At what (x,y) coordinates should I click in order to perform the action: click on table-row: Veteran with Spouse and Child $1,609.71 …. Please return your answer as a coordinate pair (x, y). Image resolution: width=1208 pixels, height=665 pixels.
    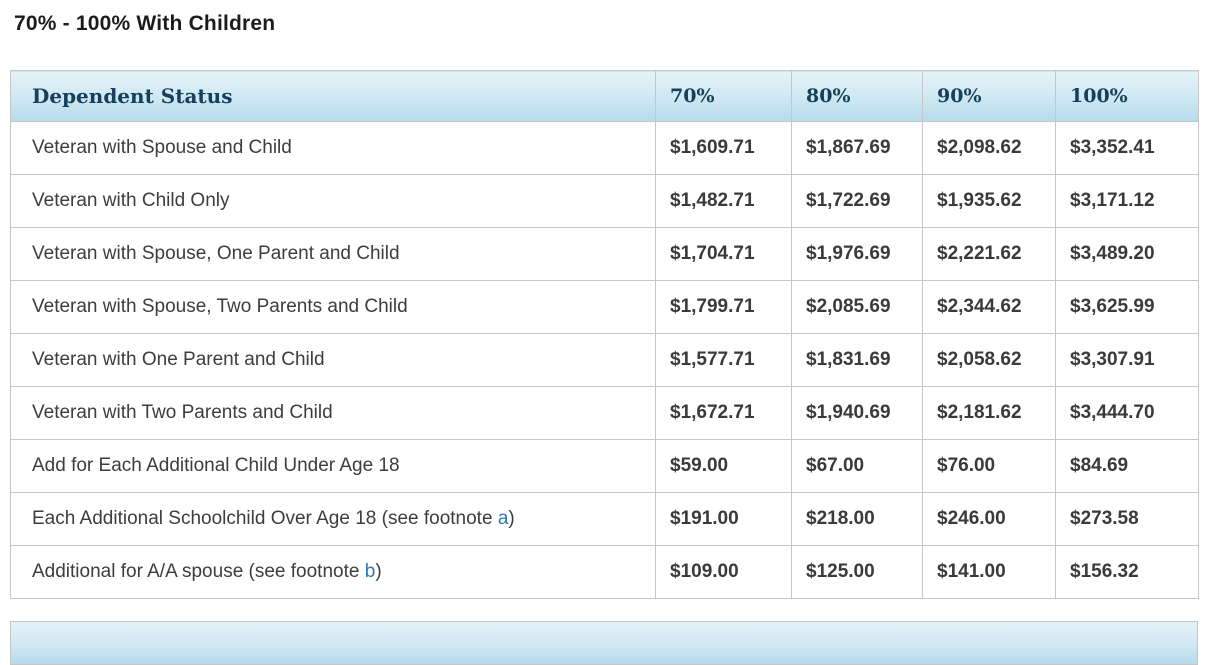
    Looking at the image, I should click on (604, 148).